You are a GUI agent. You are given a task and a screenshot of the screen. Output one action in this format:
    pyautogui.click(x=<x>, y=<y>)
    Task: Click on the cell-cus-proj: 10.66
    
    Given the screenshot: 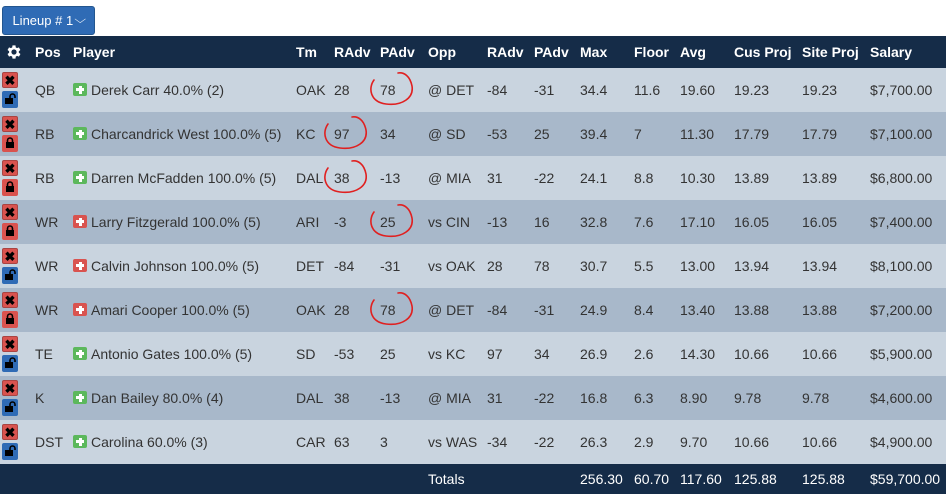 What is the action you would take?
    pyautogui.click(x=764, y=442)
    